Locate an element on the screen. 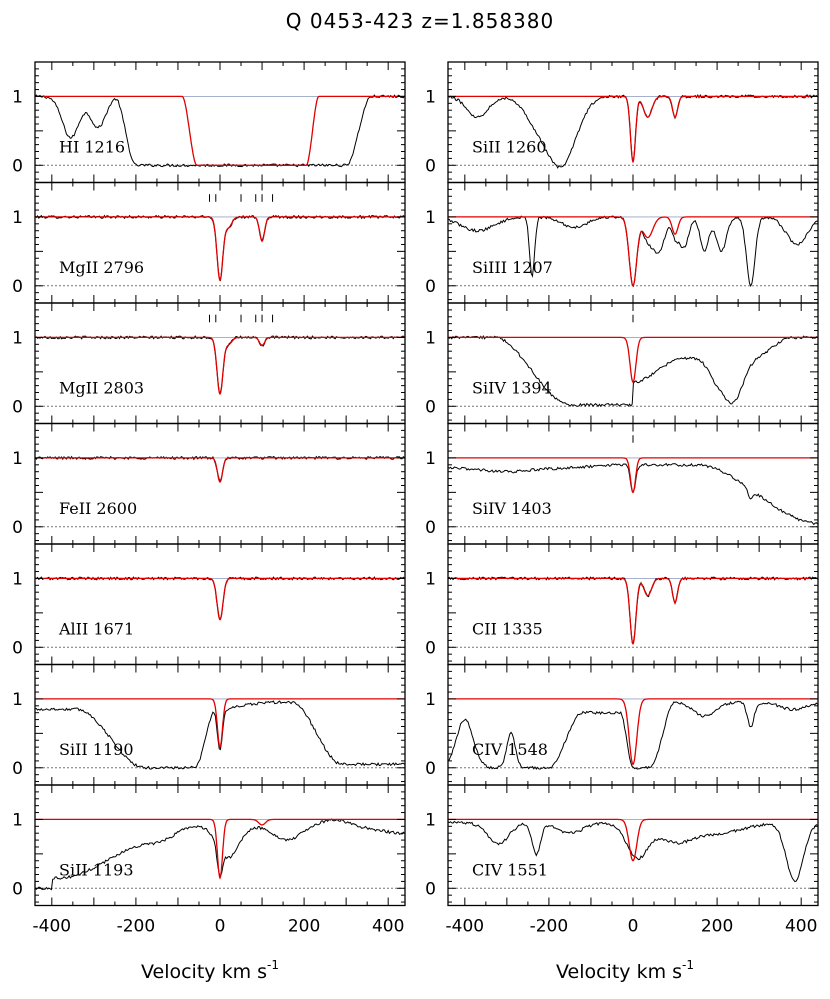 The width and height of the screenshot is (830, 999). spectral-panel-10: 0 1 SiIV 1403 is located at coordinates (622, 483).